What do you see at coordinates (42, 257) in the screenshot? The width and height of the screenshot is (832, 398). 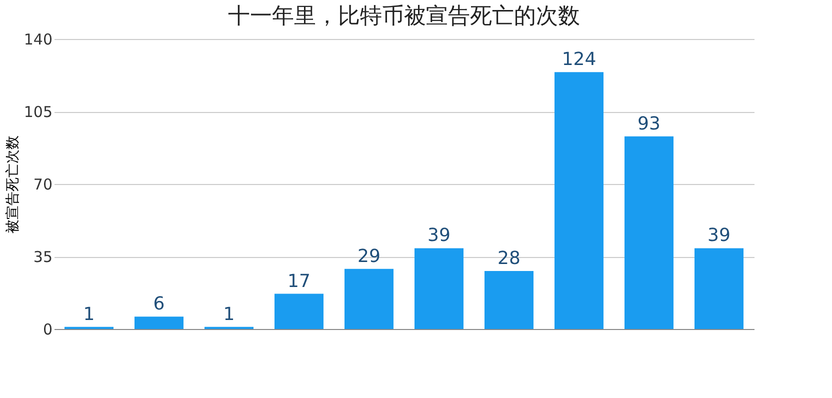 I see `y-tick-label: 35` at bounding box center [42, 257].